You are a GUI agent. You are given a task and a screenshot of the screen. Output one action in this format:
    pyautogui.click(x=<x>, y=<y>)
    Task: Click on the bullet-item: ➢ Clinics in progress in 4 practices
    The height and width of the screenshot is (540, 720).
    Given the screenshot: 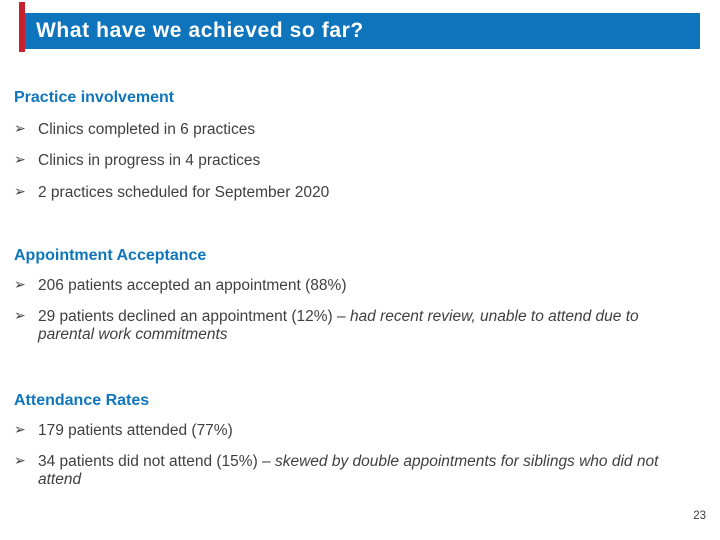 What is the action you would take?
    pyautogui.click(x=353, y=161)
    